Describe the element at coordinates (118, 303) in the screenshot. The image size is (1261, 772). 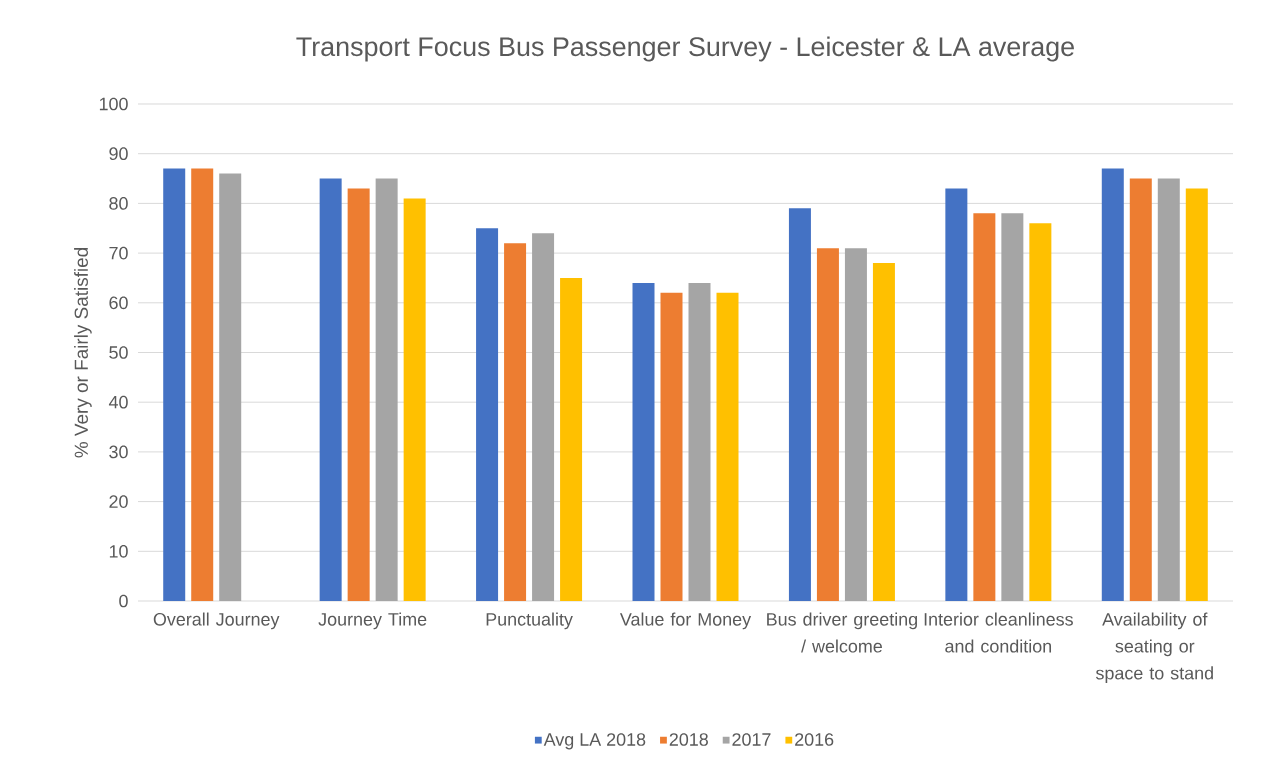
I see `y-tick-label: 60` at that location.